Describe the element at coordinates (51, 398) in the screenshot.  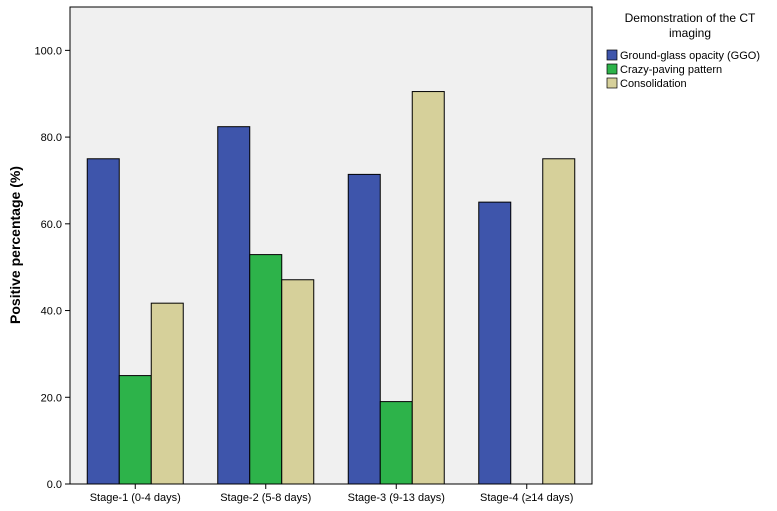
I see `y-tick-label: 20.0` at that location.